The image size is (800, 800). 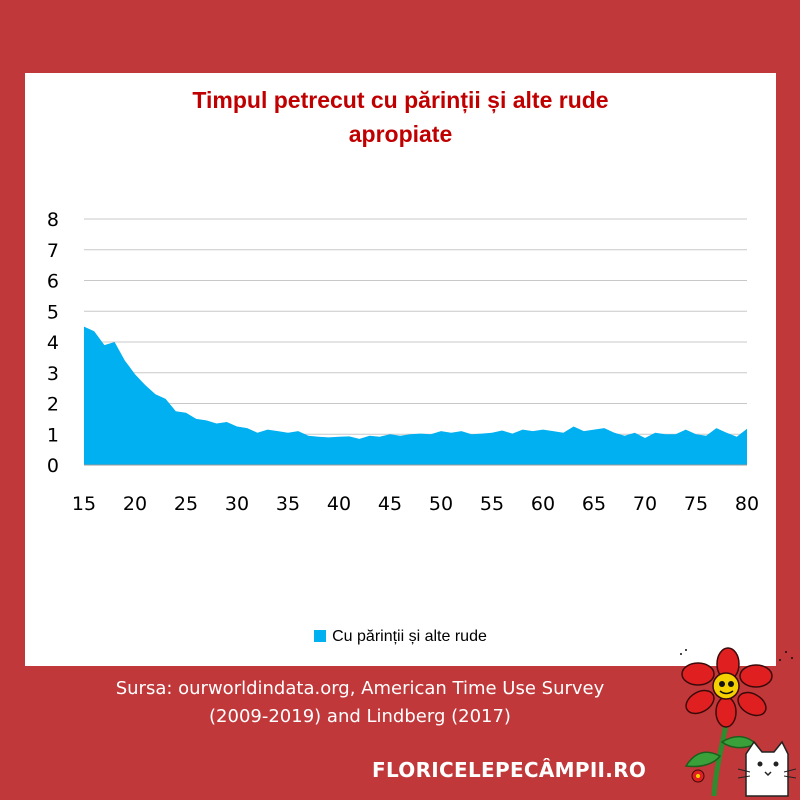 What do you see at coordinates (390, 504) in the screenshot?
I see `x-tick-label: 45` at bounding box center [390, 504].